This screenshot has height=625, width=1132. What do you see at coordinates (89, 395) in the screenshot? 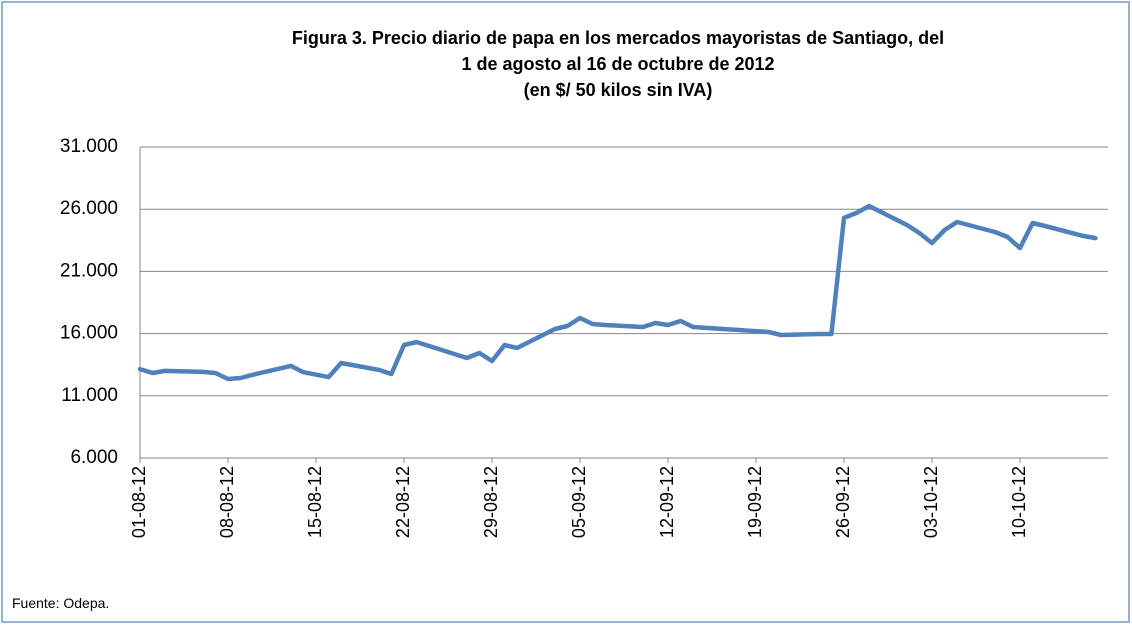
I see `y-tick-label: 11.000` at bounding box center [89, 395].